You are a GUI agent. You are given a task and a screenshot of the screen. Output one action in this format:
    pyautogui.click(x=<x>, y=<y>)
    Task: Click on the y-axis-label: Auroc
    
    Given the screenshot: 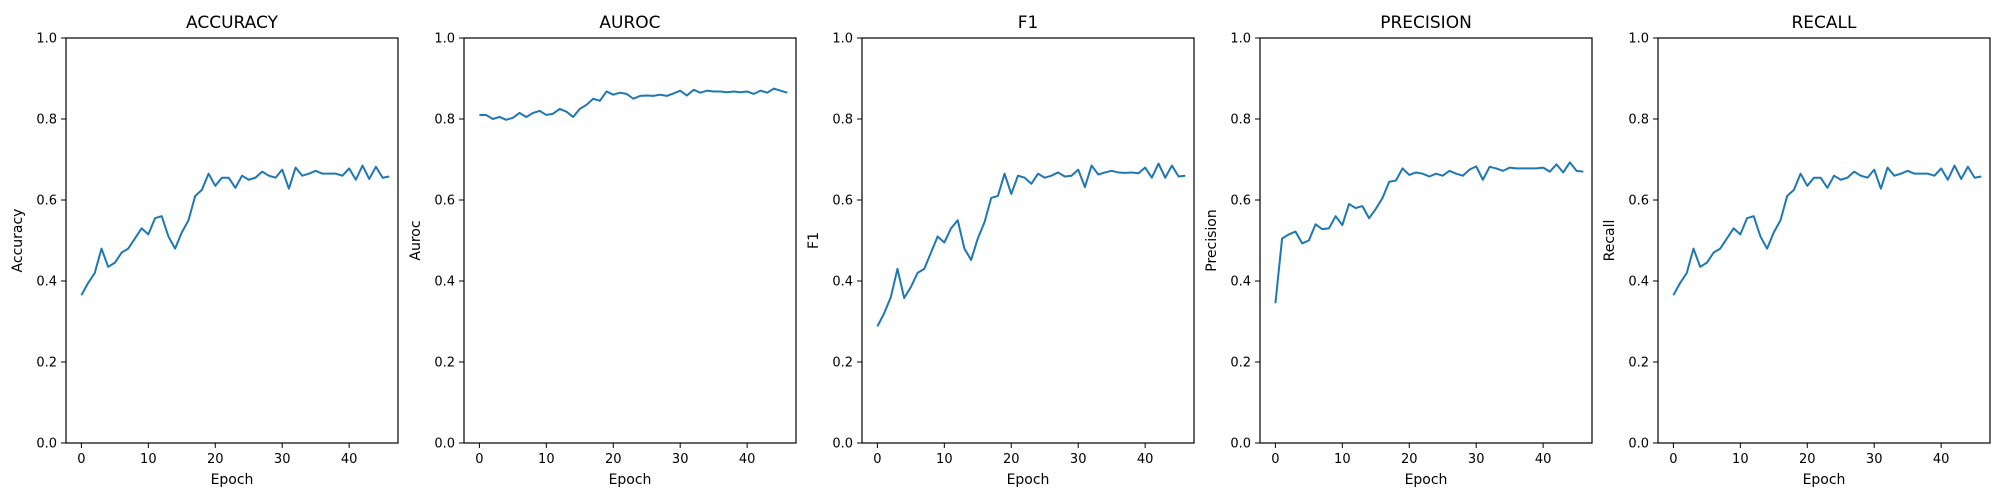 What is the action you would take?
    pyautogui.click(x=416, y=240)
    